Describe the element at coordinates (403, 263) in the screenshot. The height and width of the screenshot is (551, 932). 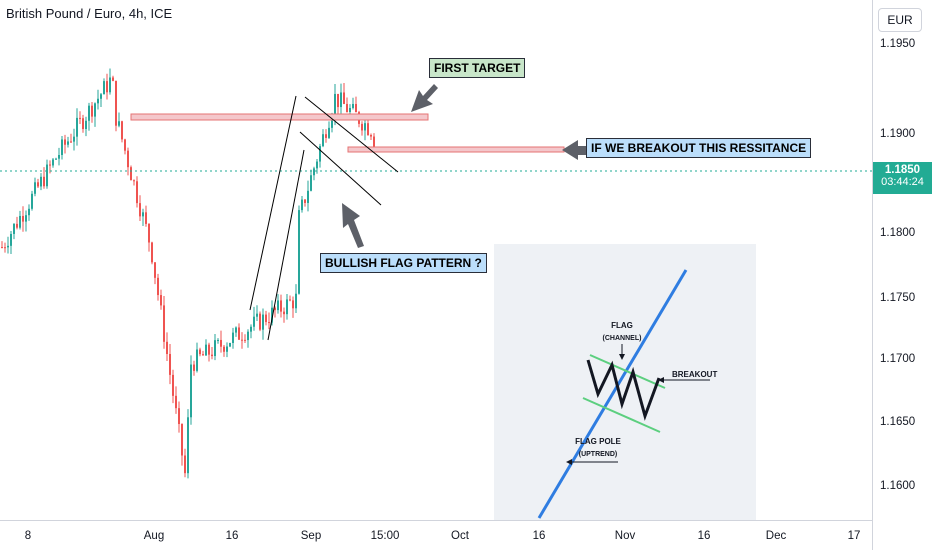
I see `flag-pattern-label: BULLISH FLAG PATTERN ?` at that location.